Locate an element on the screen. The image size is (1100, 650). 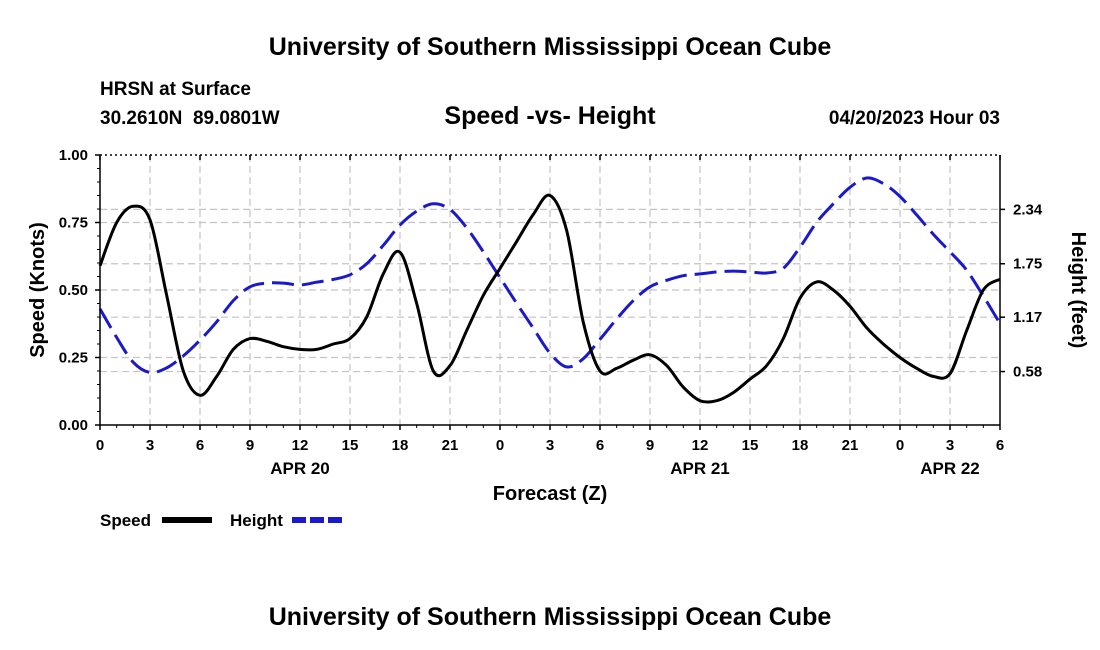
timestamp-label: 04/20/2023 Hour 03 is located at coordinates (914, 118).